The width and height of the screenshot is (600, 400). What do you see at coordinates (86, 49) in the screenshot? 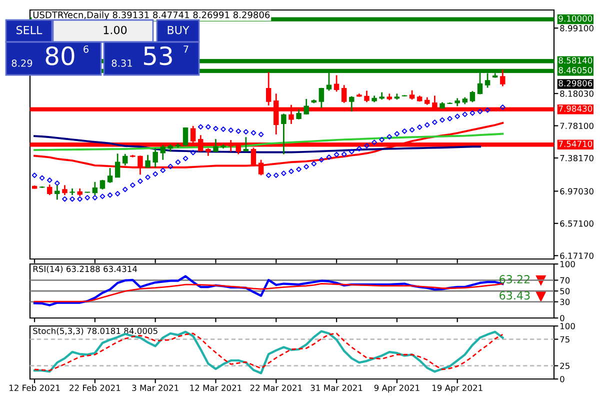
I see `annotation: 6` at bounding box center [86, 49].